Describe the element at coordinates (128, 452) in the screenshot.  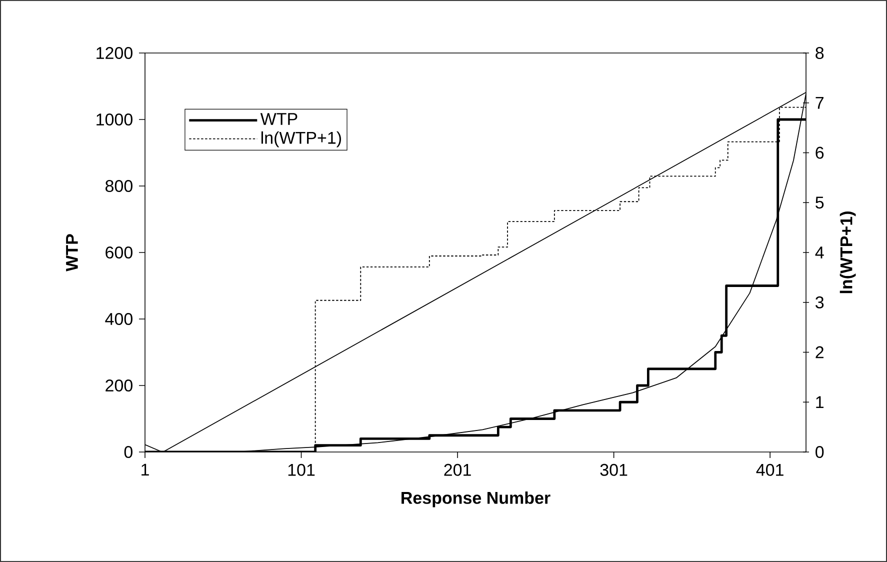
I see `y-tick-label: 0` at that location.